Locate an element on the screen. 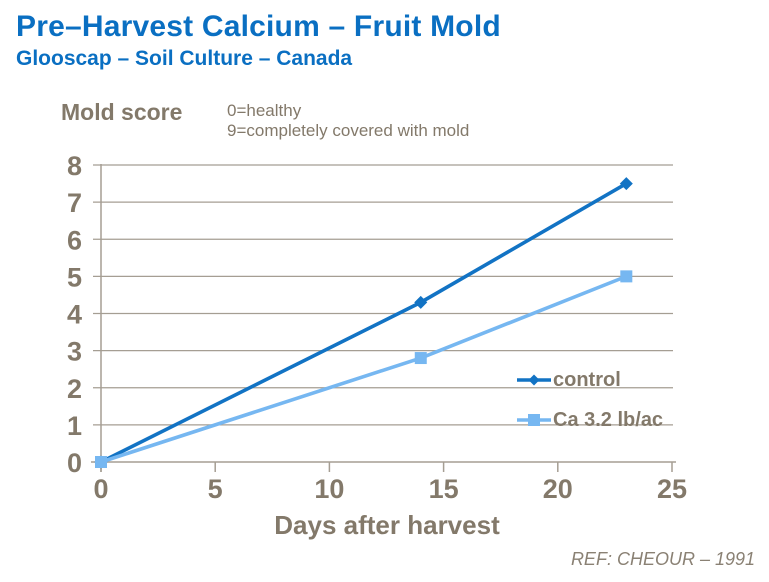 The width and height of the screenshot is (769, 582). legend-item-ca: Ca 3.2 lb/ac is located at coordinates (606, 420).